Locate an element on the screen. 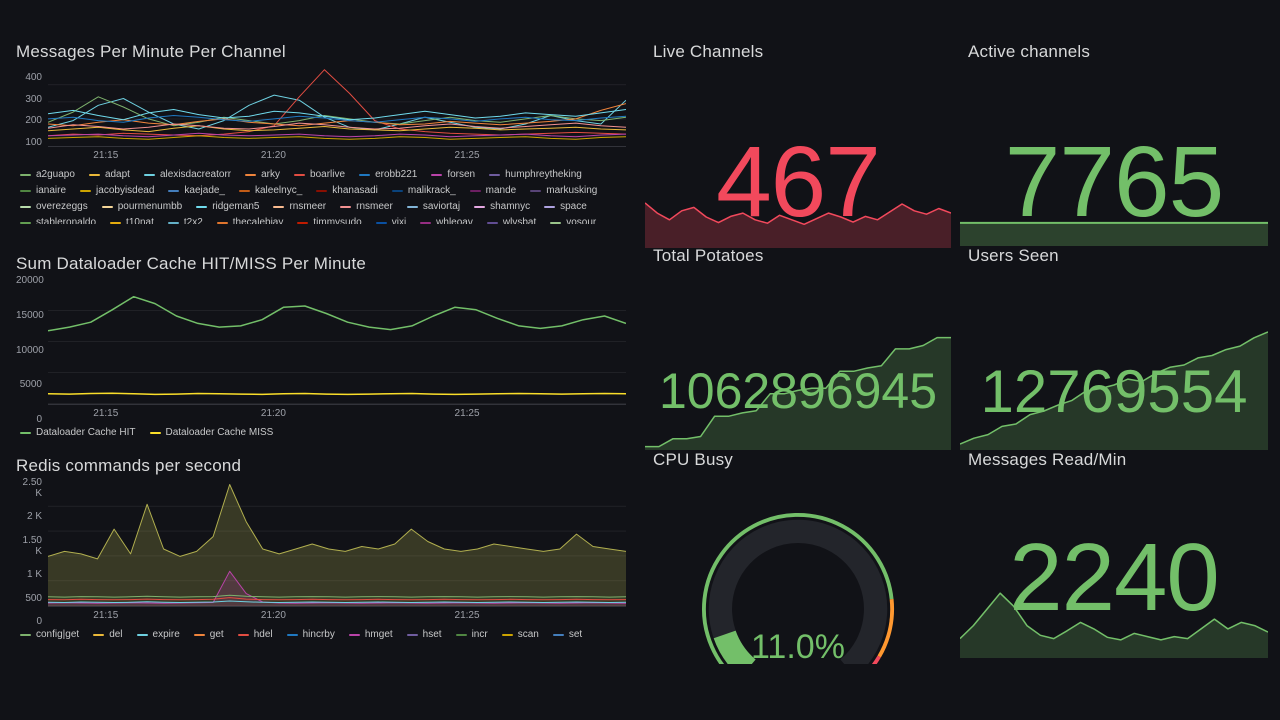 This screenshot has height=720, width=1280. stat-body: 12769554 is located at coordinates (1114, 364).